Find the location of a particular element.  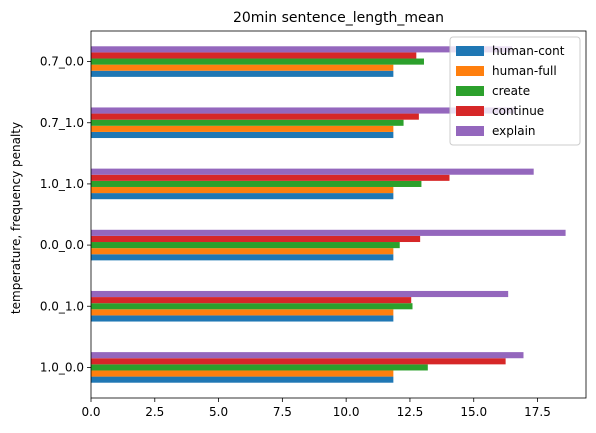

bar-continue-1.0_1.0 is located at coordinates (270, 177).